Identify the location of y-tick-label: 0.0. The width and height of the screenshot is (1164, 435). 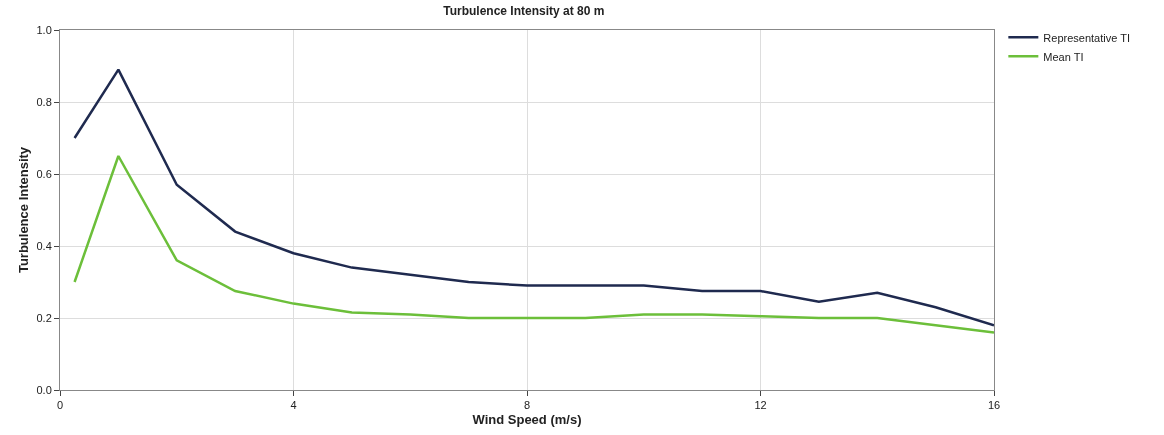
(44, 389).